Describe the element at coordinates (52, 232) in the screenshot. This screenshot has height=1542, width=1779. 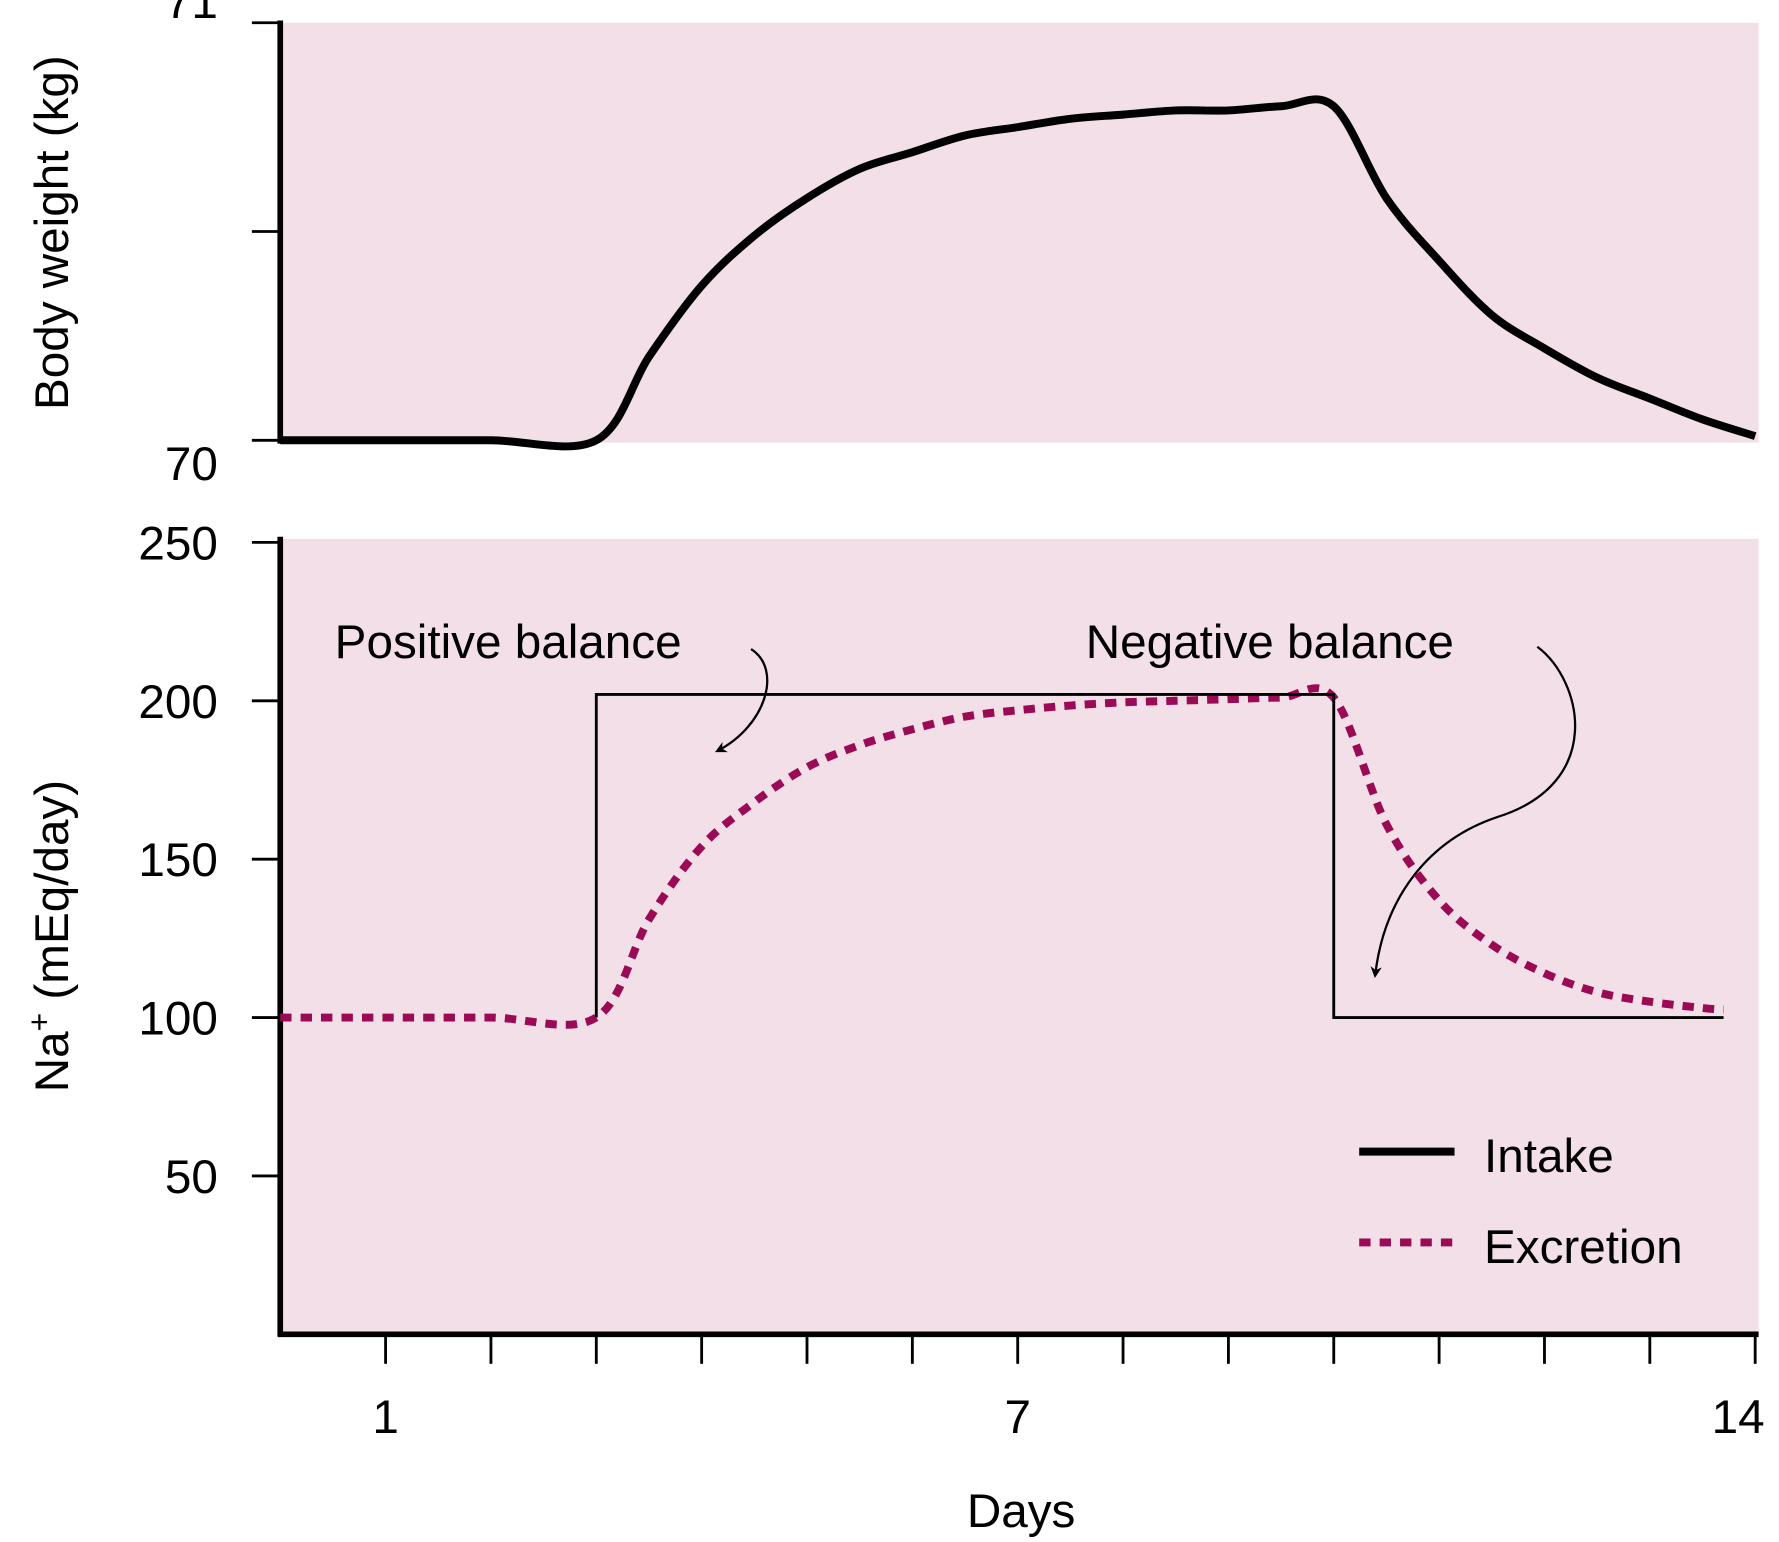
I see `top-y-axis-label: Body weight (kg)` at that location.